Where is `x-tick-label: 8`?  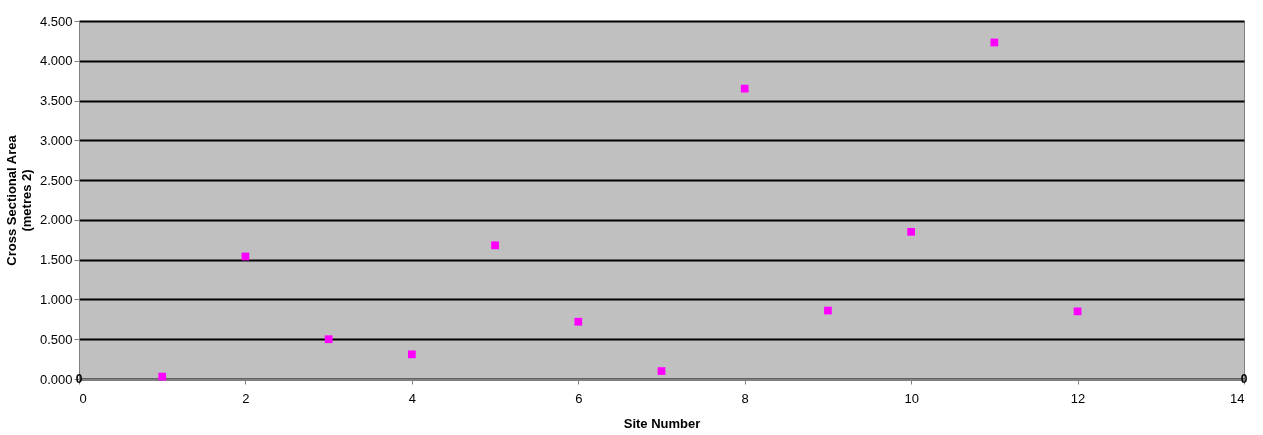
x-tick-label: 8 is located at coordinates (745, 398).